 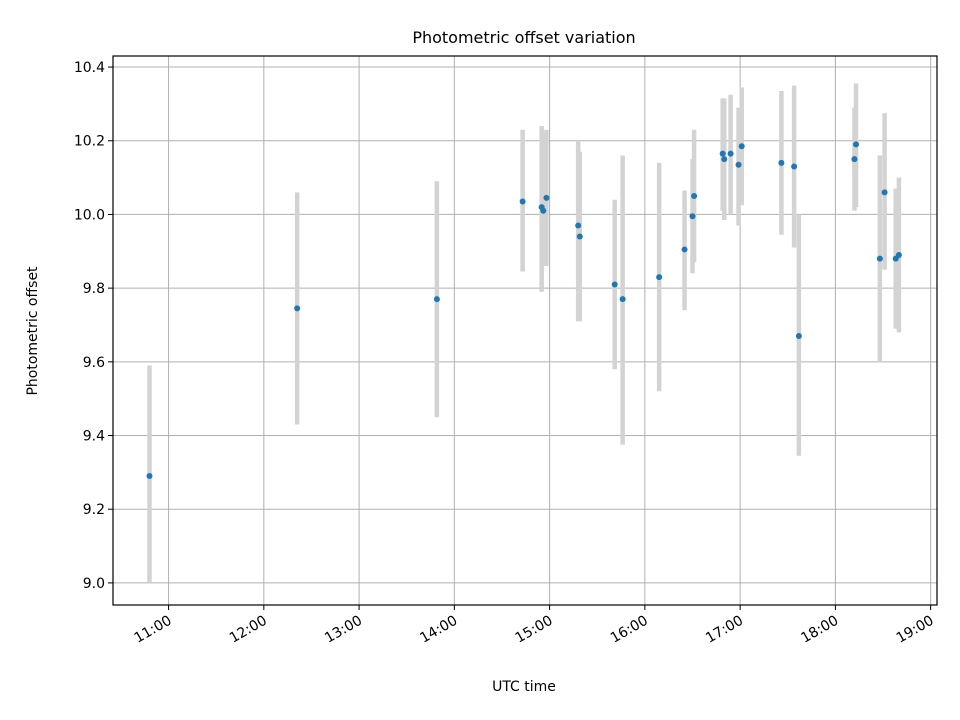 I want to click on x-tick-label: 15:00, so click(x=534, y=630).